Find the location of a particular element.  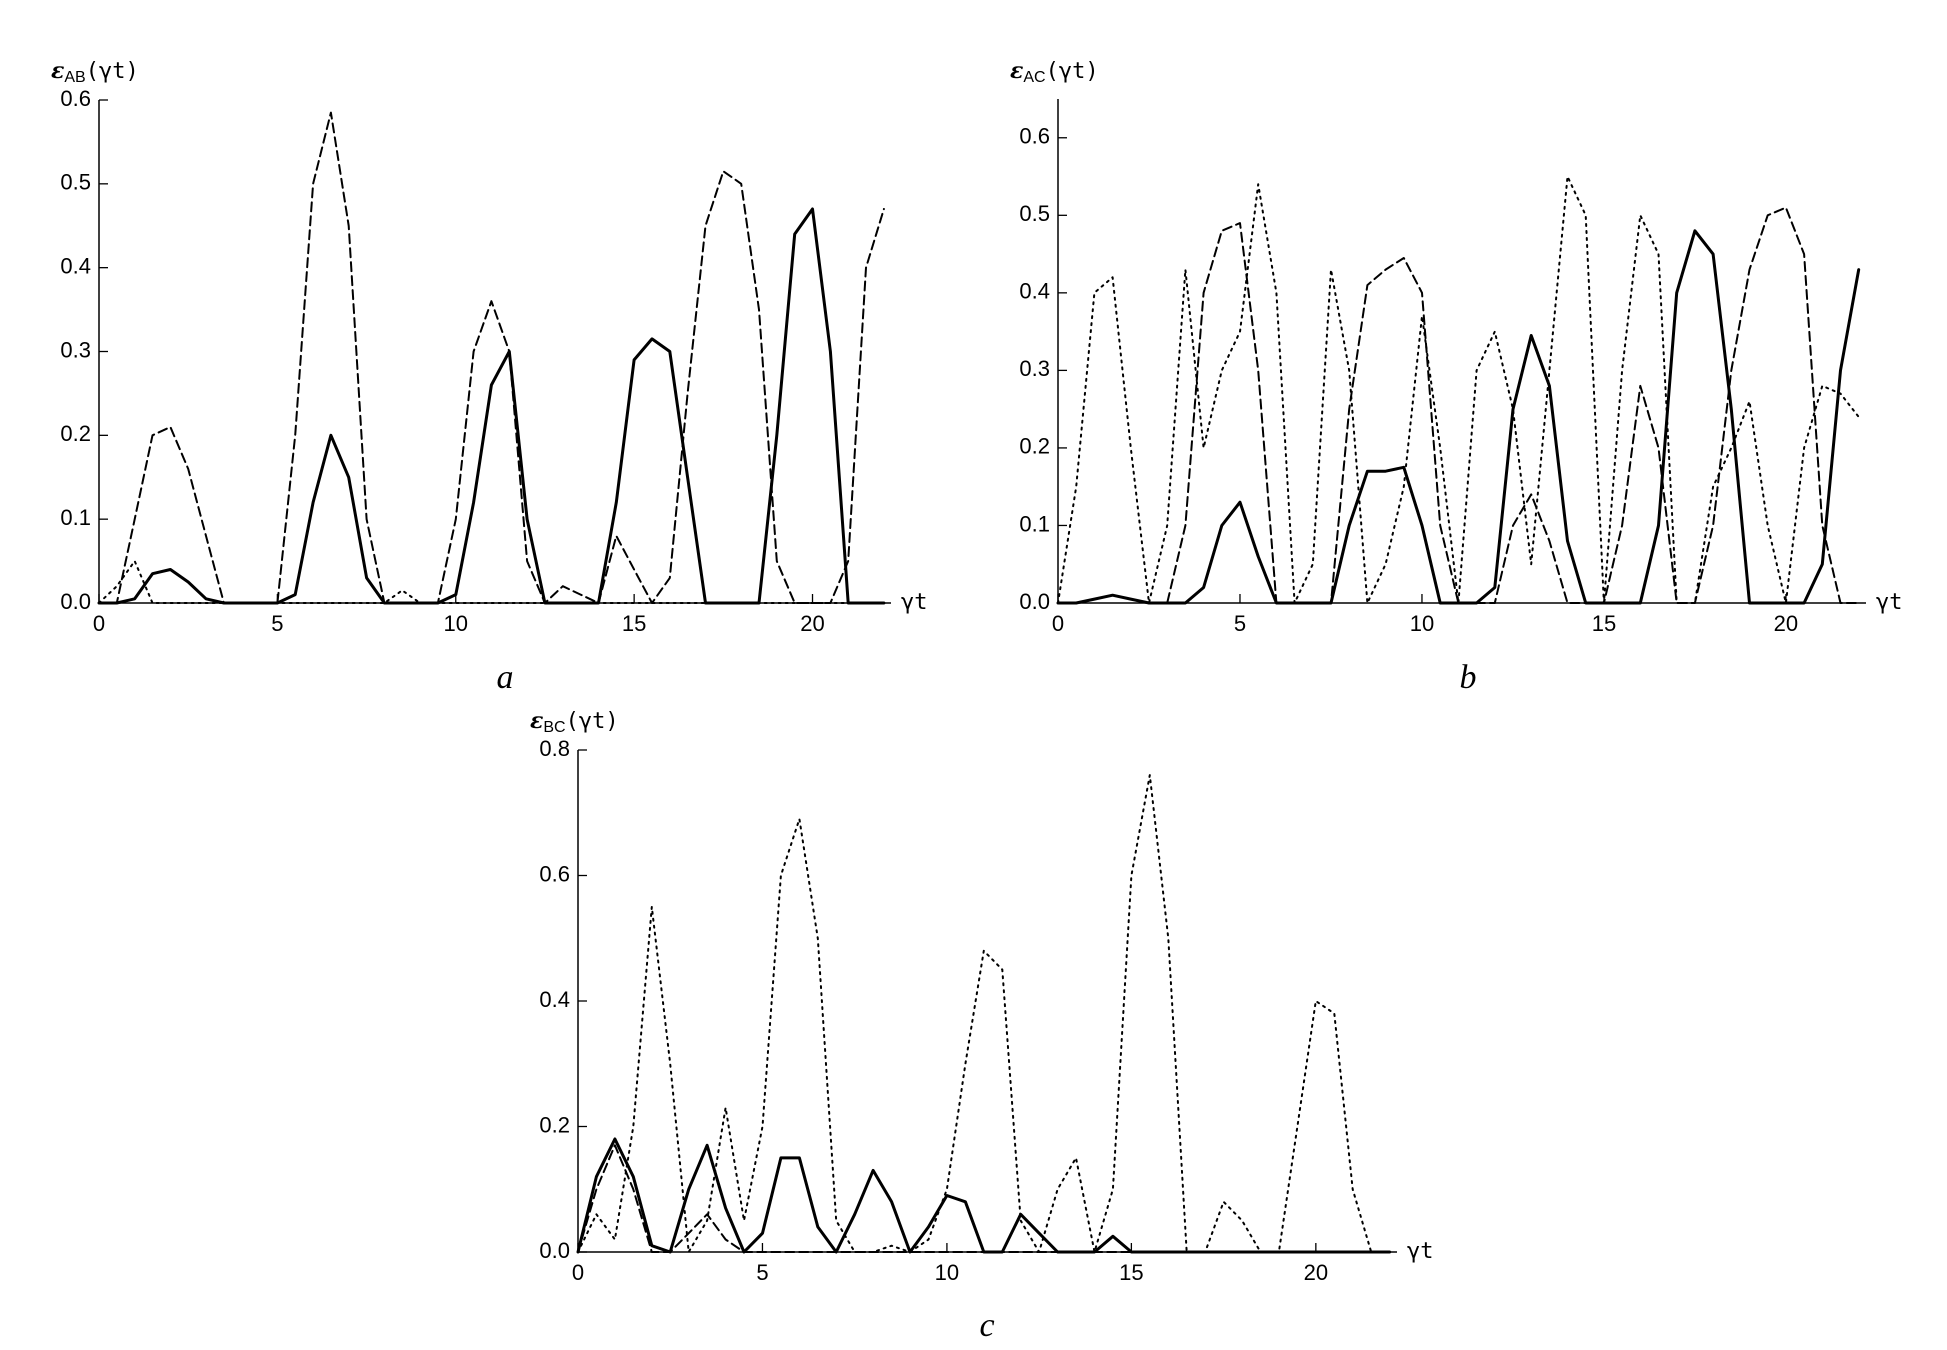

caption: b is located at coordinates (1468, 677).